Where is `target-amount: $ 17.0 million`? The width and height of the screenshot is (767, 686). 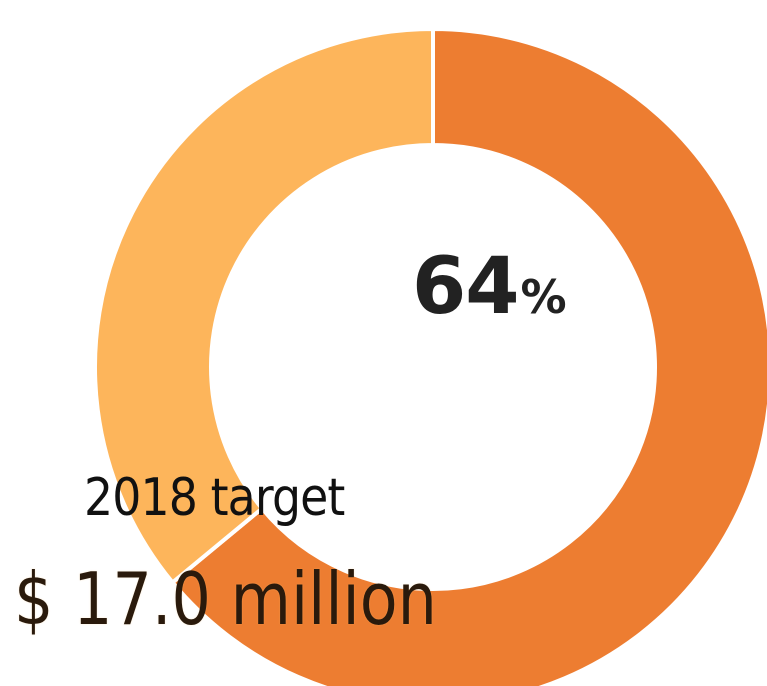 target-amount: $ 17.0 million is located at coordinates (225, 599).